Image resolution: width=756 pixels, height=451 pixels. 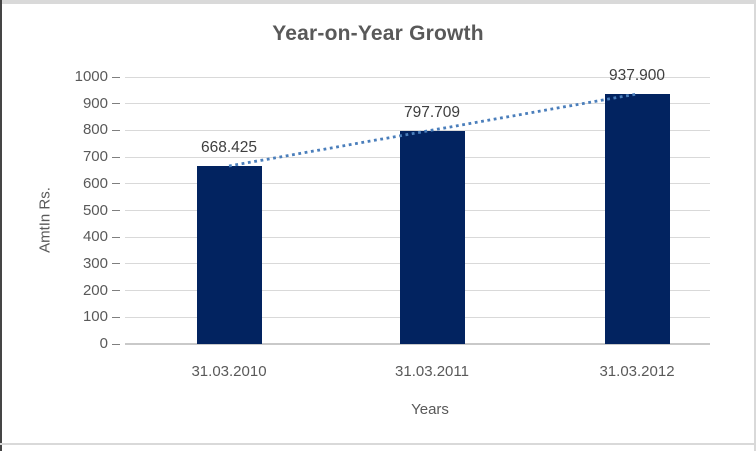 I want to click on y-tick-label: 300, so click(x=95, y=263).